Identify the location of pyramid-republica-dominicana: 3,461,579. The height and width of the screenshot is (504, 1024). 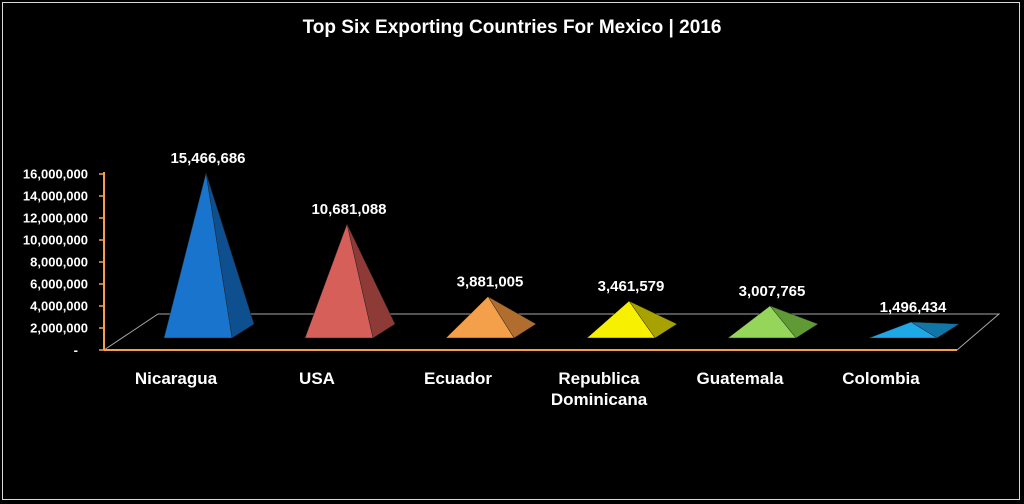
(632, 308).